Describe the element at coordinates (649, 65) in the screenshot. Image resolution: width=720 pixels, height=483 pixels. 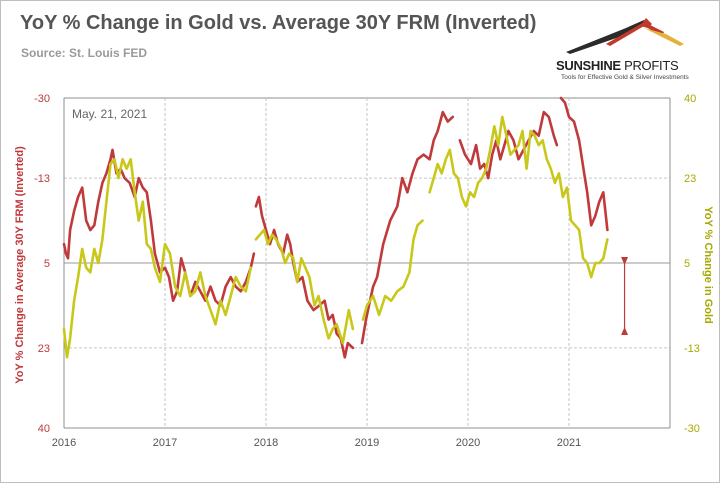
I see `logo-brand-light: PROFITS` at that location.